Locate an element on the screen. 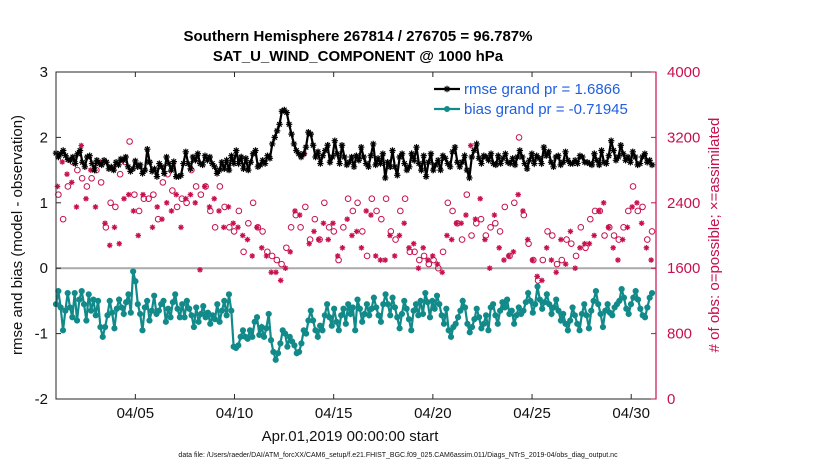  bias-series is located at coordinates (354, 316).